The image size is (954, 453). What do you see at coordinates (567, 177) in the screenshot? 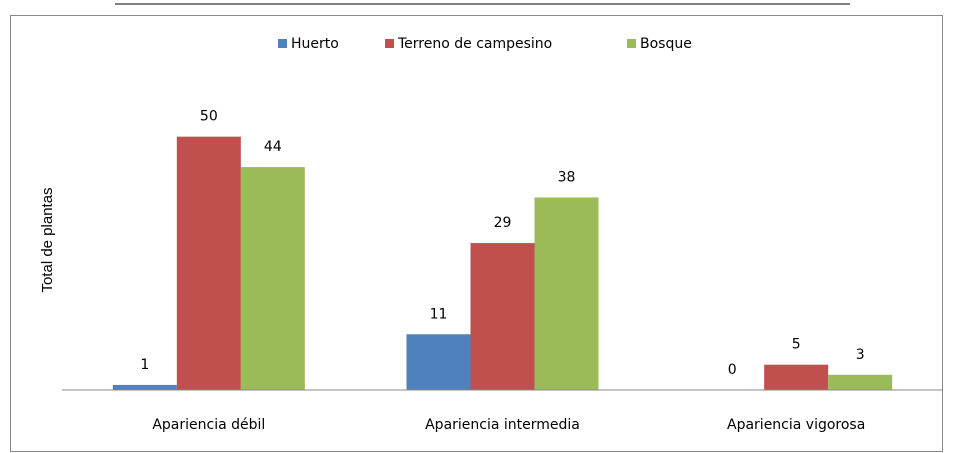
I see `value-label: 38` at bounding box center [567, 177].